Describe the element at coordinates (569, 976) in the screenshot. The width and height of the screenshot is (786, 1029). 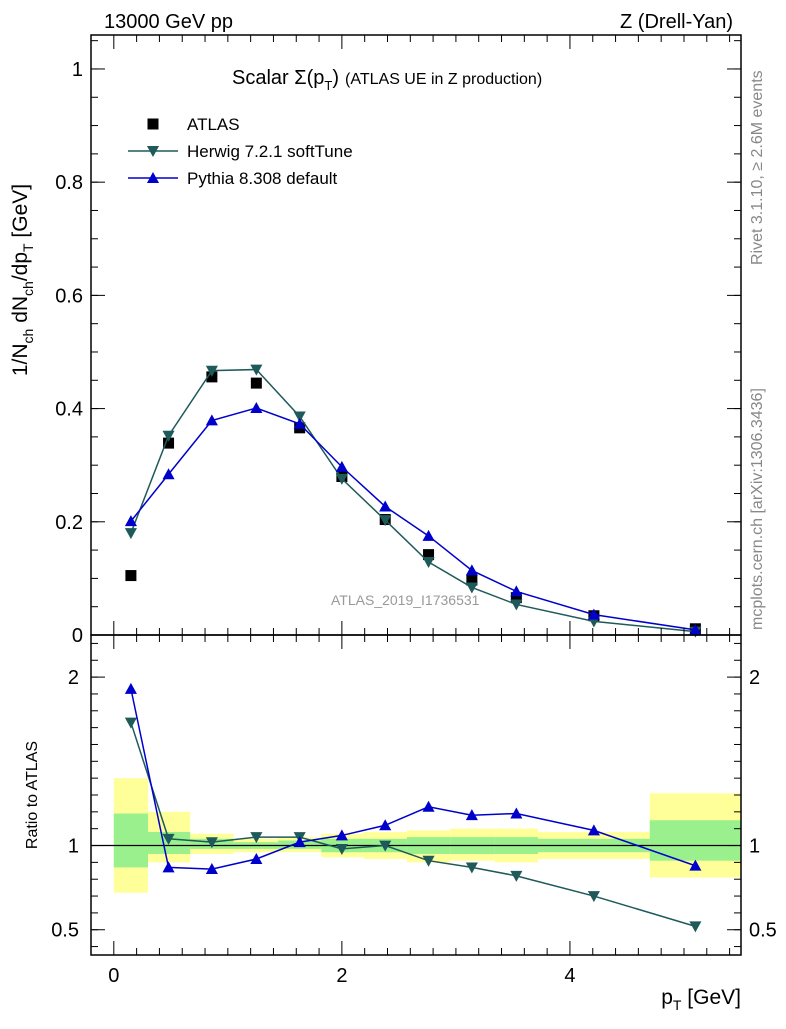
I see `x-tick-label: 4` at that location.